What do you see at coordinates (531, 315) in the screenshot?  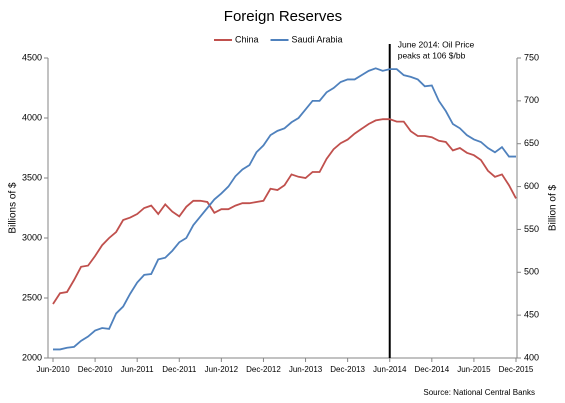 I see `y2-tick-label: 450` at bounding box center [531, 315].